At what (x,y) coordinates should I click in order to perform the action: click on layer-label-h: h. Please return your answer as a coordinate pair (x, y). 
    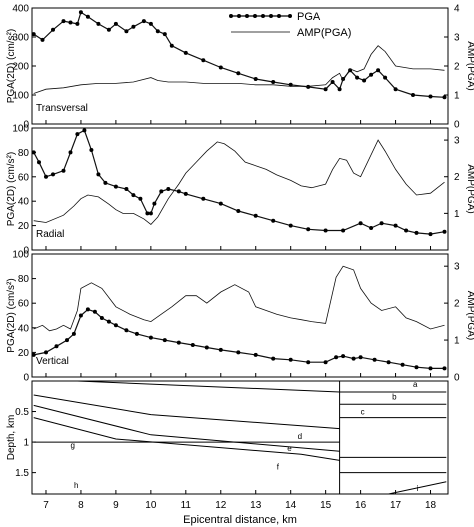
    Looking at the image, I should click on (76, 485).